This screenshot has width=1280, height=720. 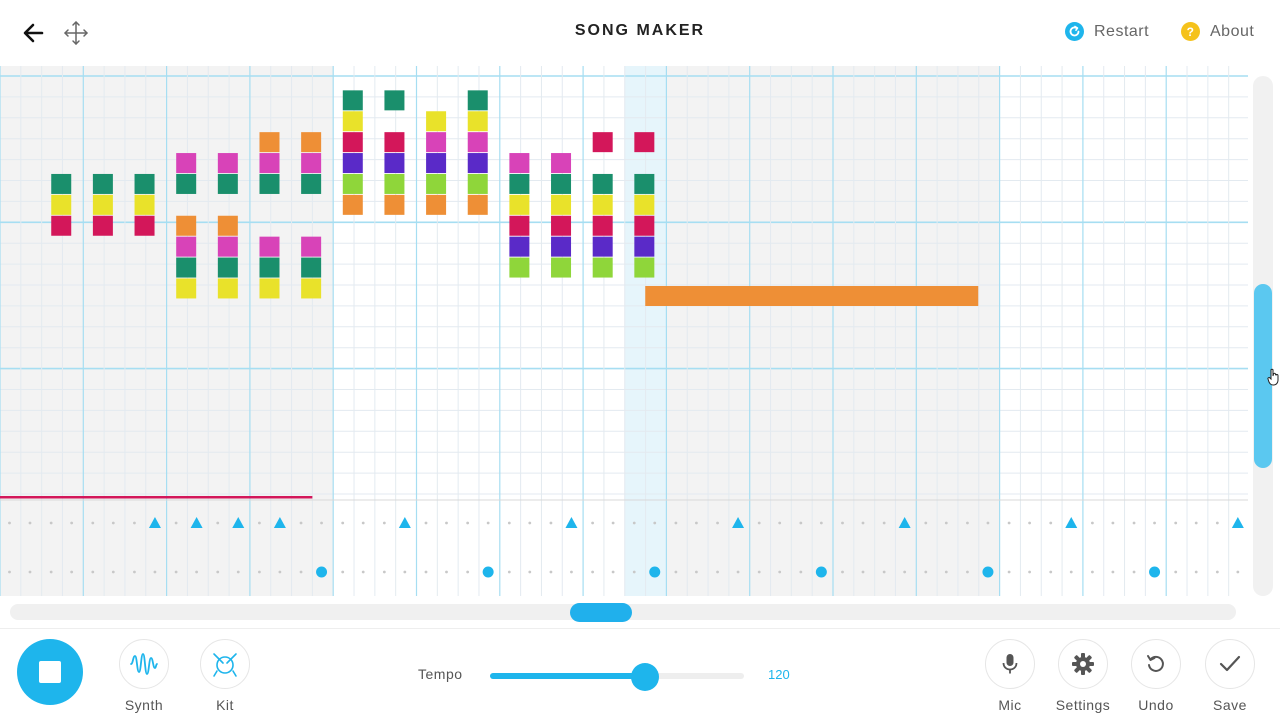 I want to click on settings-button: Settings, so click(x=1083, y=676).